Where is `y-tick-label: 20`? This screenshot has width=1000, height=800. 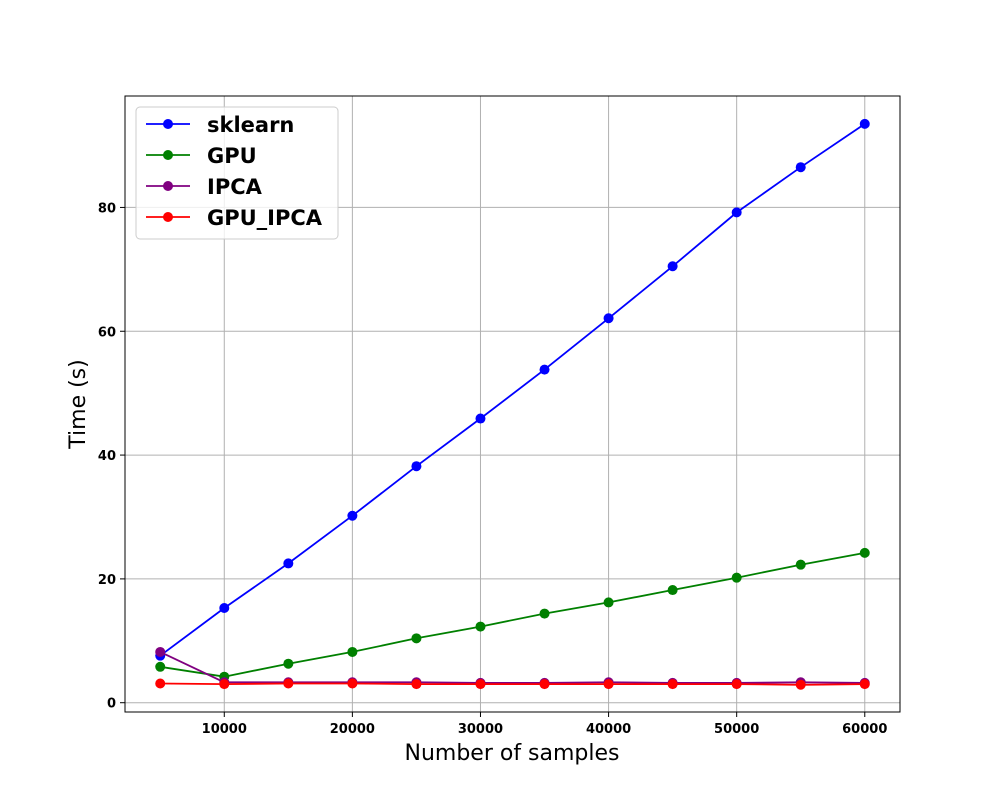 y-tick-label: 20 is located at coordinates (107, 580).